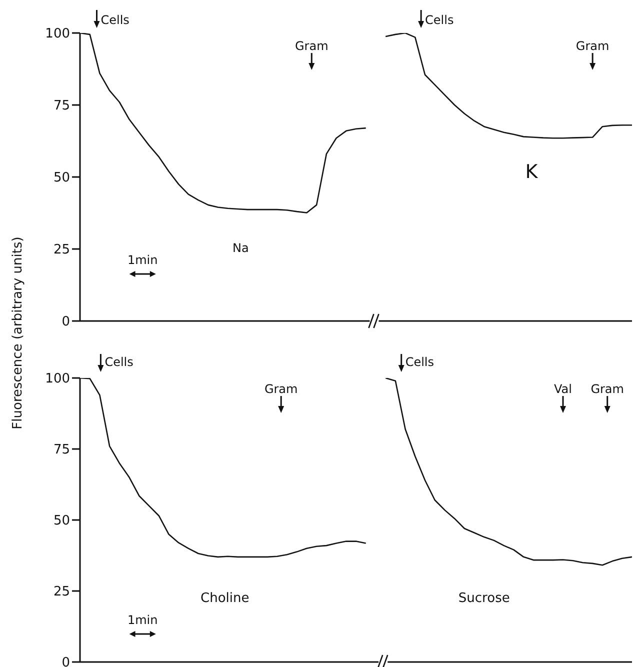 This screenshot has width=640, height=667. What do you see at coordinates (563, 389) in the screenshot?
I see `annotation: Val` at bounding box center [563, 389].